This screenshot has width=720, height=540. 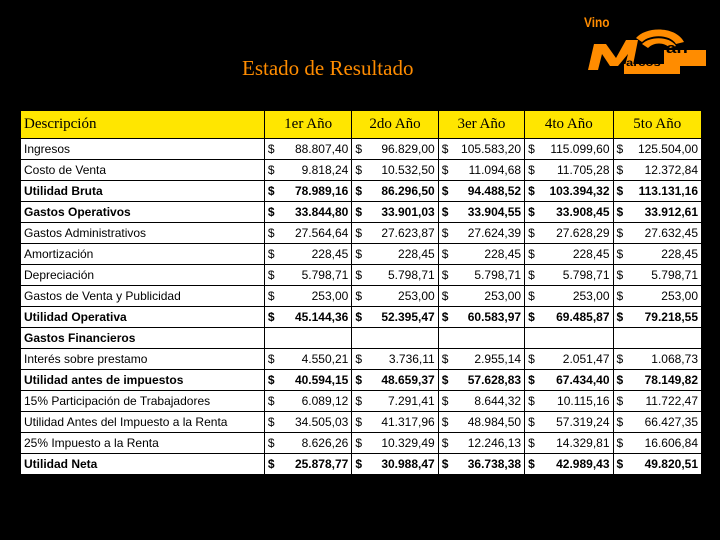 I want to click on value-cell: 14.329,81, so click(x=577, y=443).